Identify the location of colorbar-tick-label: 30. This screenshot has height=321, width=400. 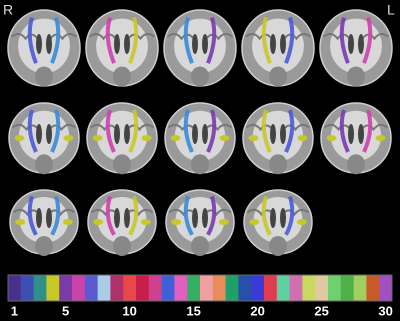
(385, 310).